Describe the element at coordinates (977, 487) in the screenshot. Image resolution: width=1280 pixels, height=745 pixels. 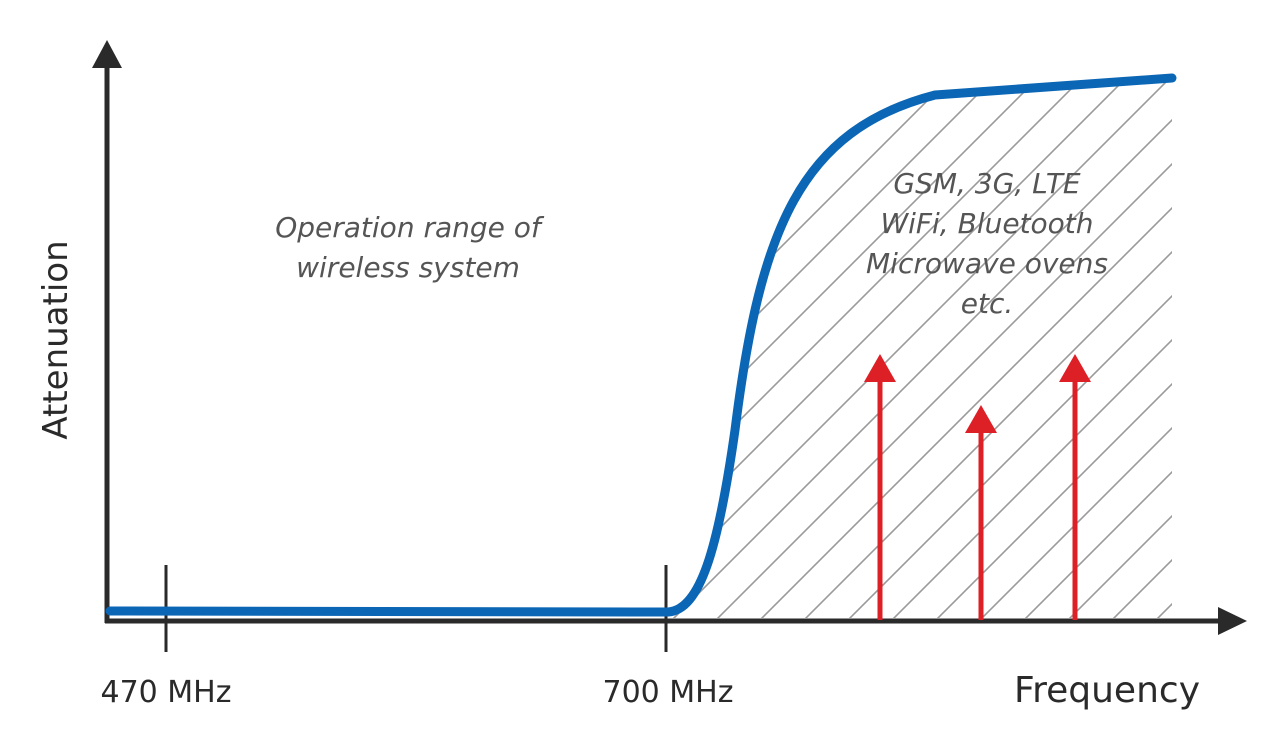
I see `interference-arrows` at that location.